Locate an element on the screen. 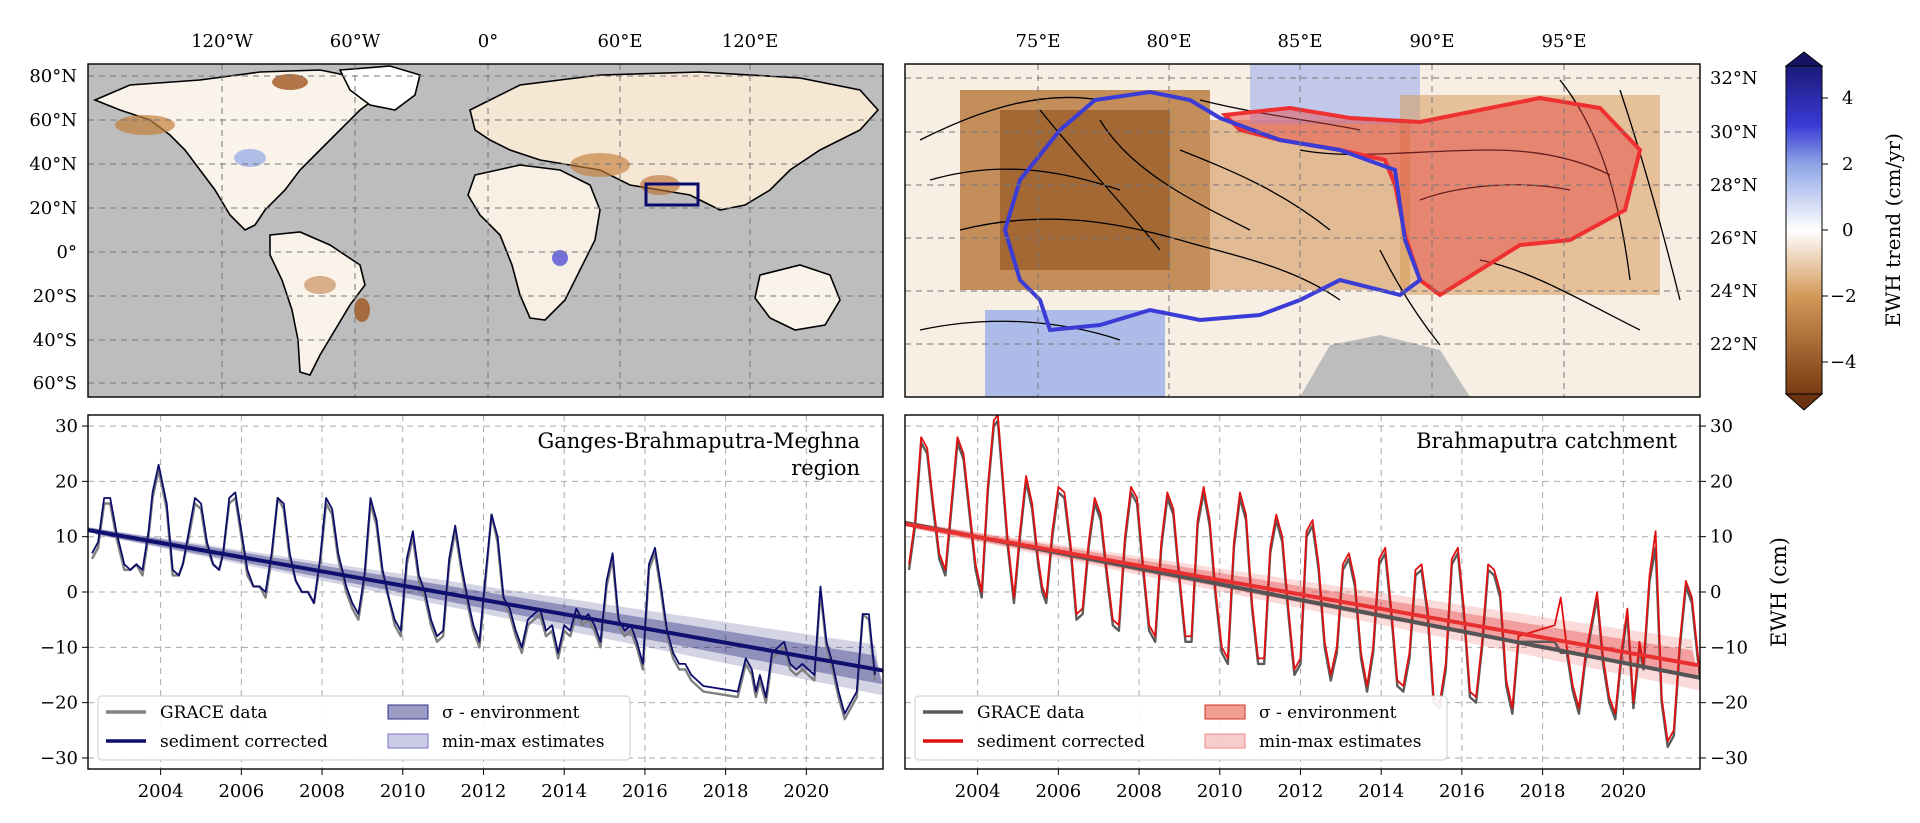 The image size is (1920, 823). series-line-sediment-corrected is located at coordinates (483, 589).